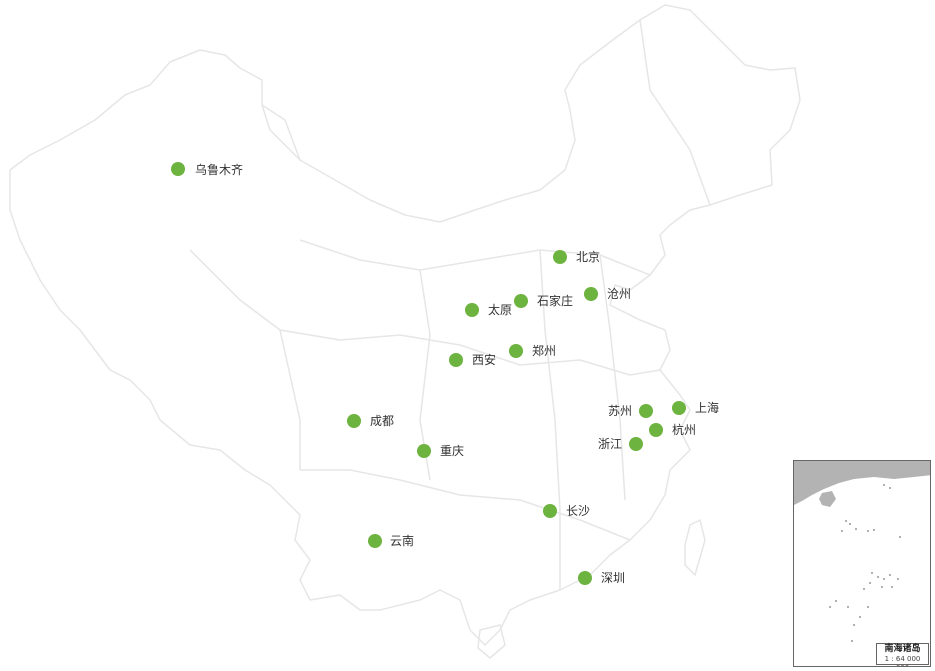 The image size is (935, 671). Describe the element at coordinates (402, 541) in the screenshot. I see `city-label-yunnan: 云南` at that location.